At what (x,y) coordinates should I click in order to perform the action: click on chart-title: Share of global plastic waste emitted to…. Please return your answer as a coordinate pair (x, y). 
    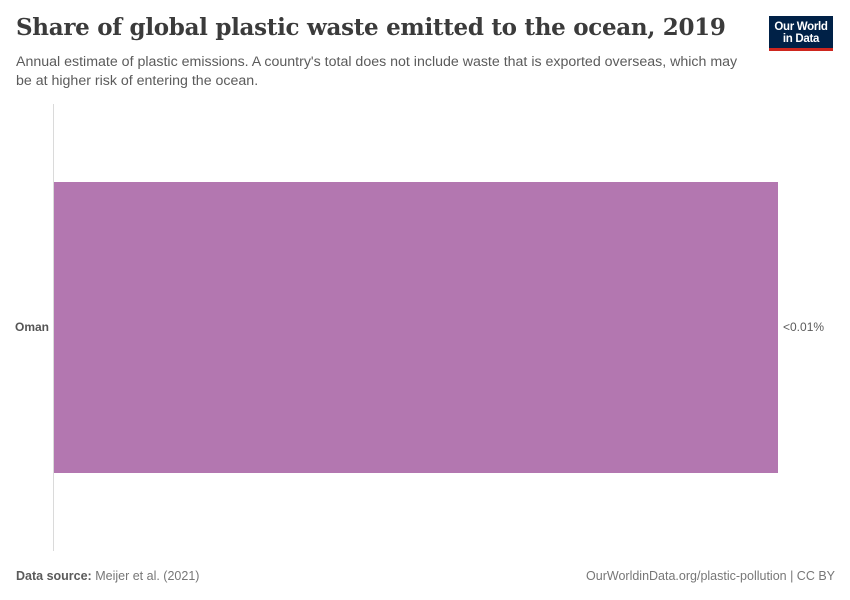
    Looking at the image, I should click on (371, 27).